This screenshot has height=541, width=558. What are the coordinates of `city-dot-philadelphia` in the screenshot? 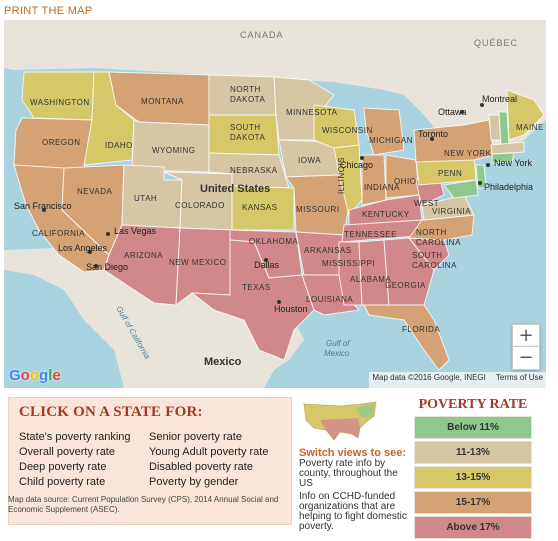 It's located at (480, 183).